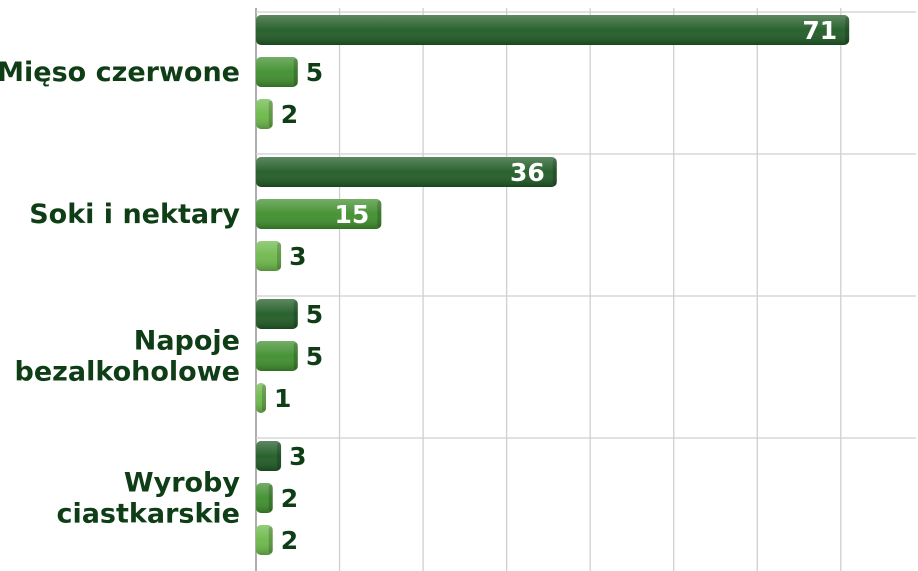 This screenshot has width=918, height=571. What do you see at coordinates (134, 214) in the screenshot?
I see `category-label: Soki i nektary` at bounding box center [134, 214].